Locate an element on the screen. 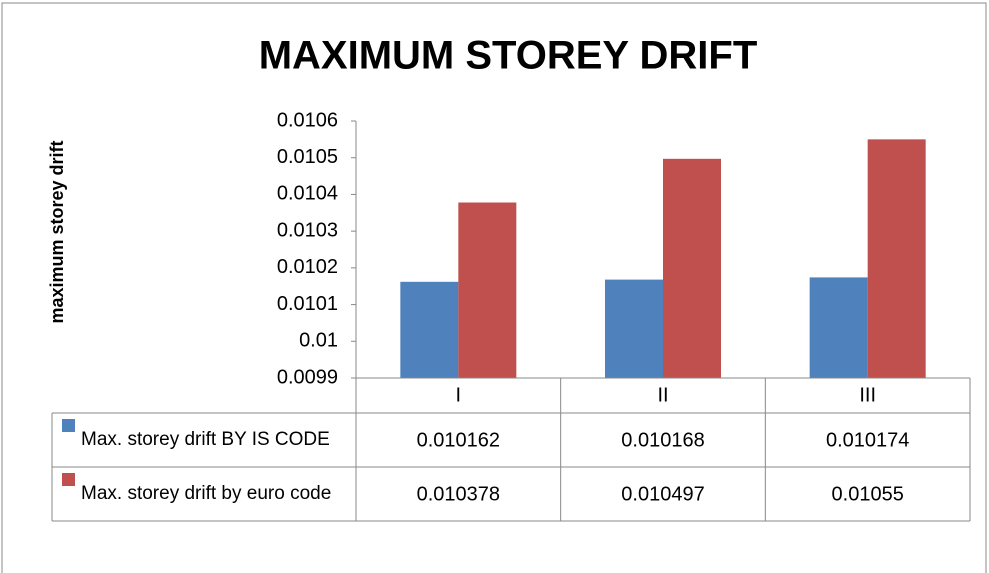  table-value: 0.010168 is located at coordinates (662, 440).